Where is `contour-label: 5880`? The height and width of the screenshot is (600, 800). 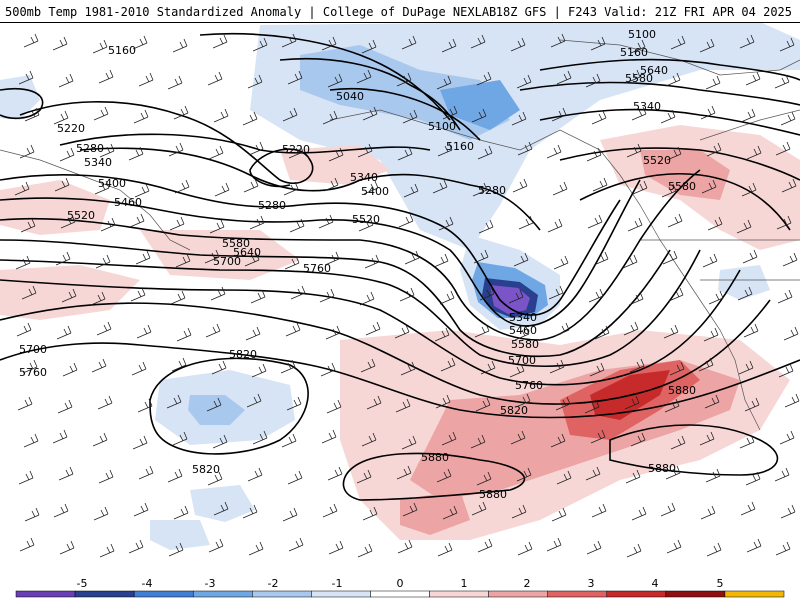 contour-label: 5880 is located at coordinates (493, 494).